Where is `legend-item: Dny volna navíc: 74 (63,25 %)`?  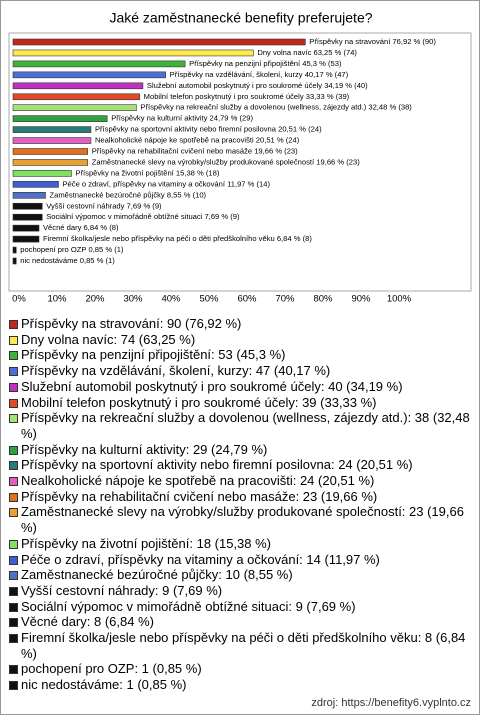
legend-item: Dny volna navíc: 74 (63,25 %) is located at coordinates (240, 340).